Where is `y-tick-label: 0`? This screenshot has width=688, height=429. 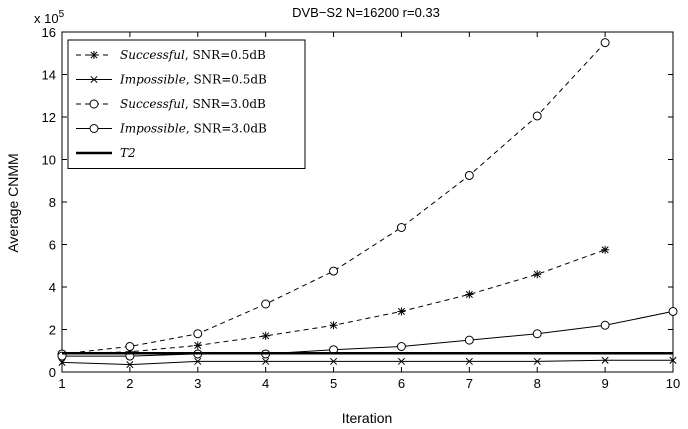 y-tick-label: 0 is located at coordinates (52, 372).